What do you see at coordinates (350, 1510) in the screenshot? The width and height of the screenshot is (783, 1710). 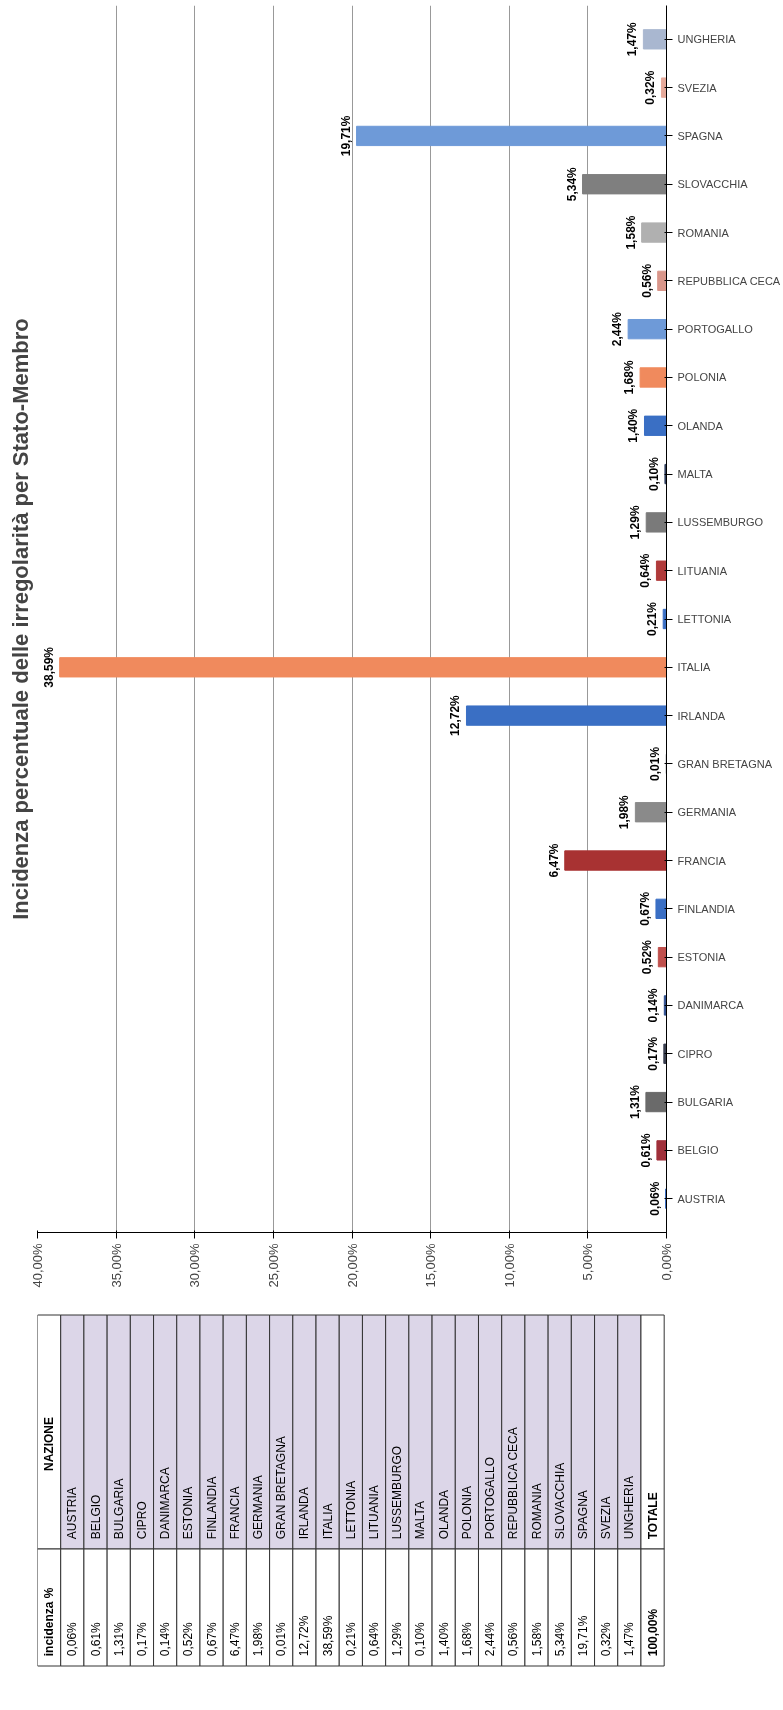 I see `category-label: LETTONIA` at bounding box center [350, 1510].